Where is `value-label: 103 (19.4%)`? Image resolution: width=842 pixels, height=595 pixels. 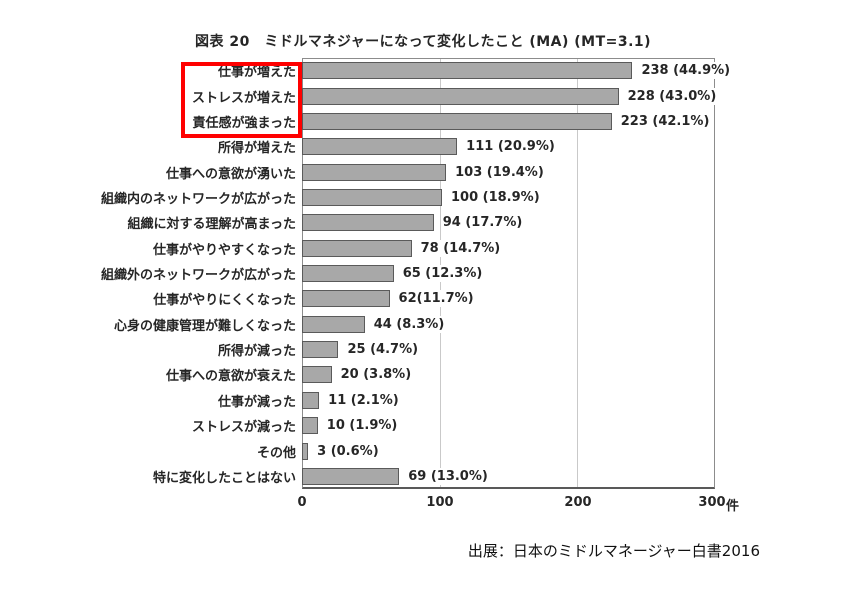 value-label: 103 (19.4%) is located at coordinates (499, 172).